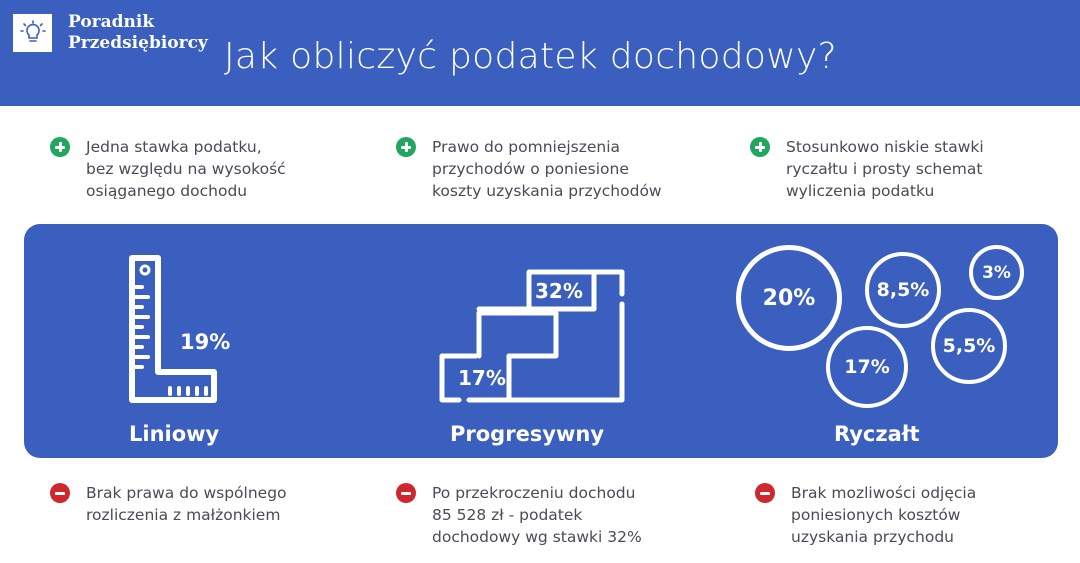 The image size is (1080, 563). What do you see at coordinates (173, 329) in the screenshot?
I see `ruler-square-icon` at bounding box center [173, 329].